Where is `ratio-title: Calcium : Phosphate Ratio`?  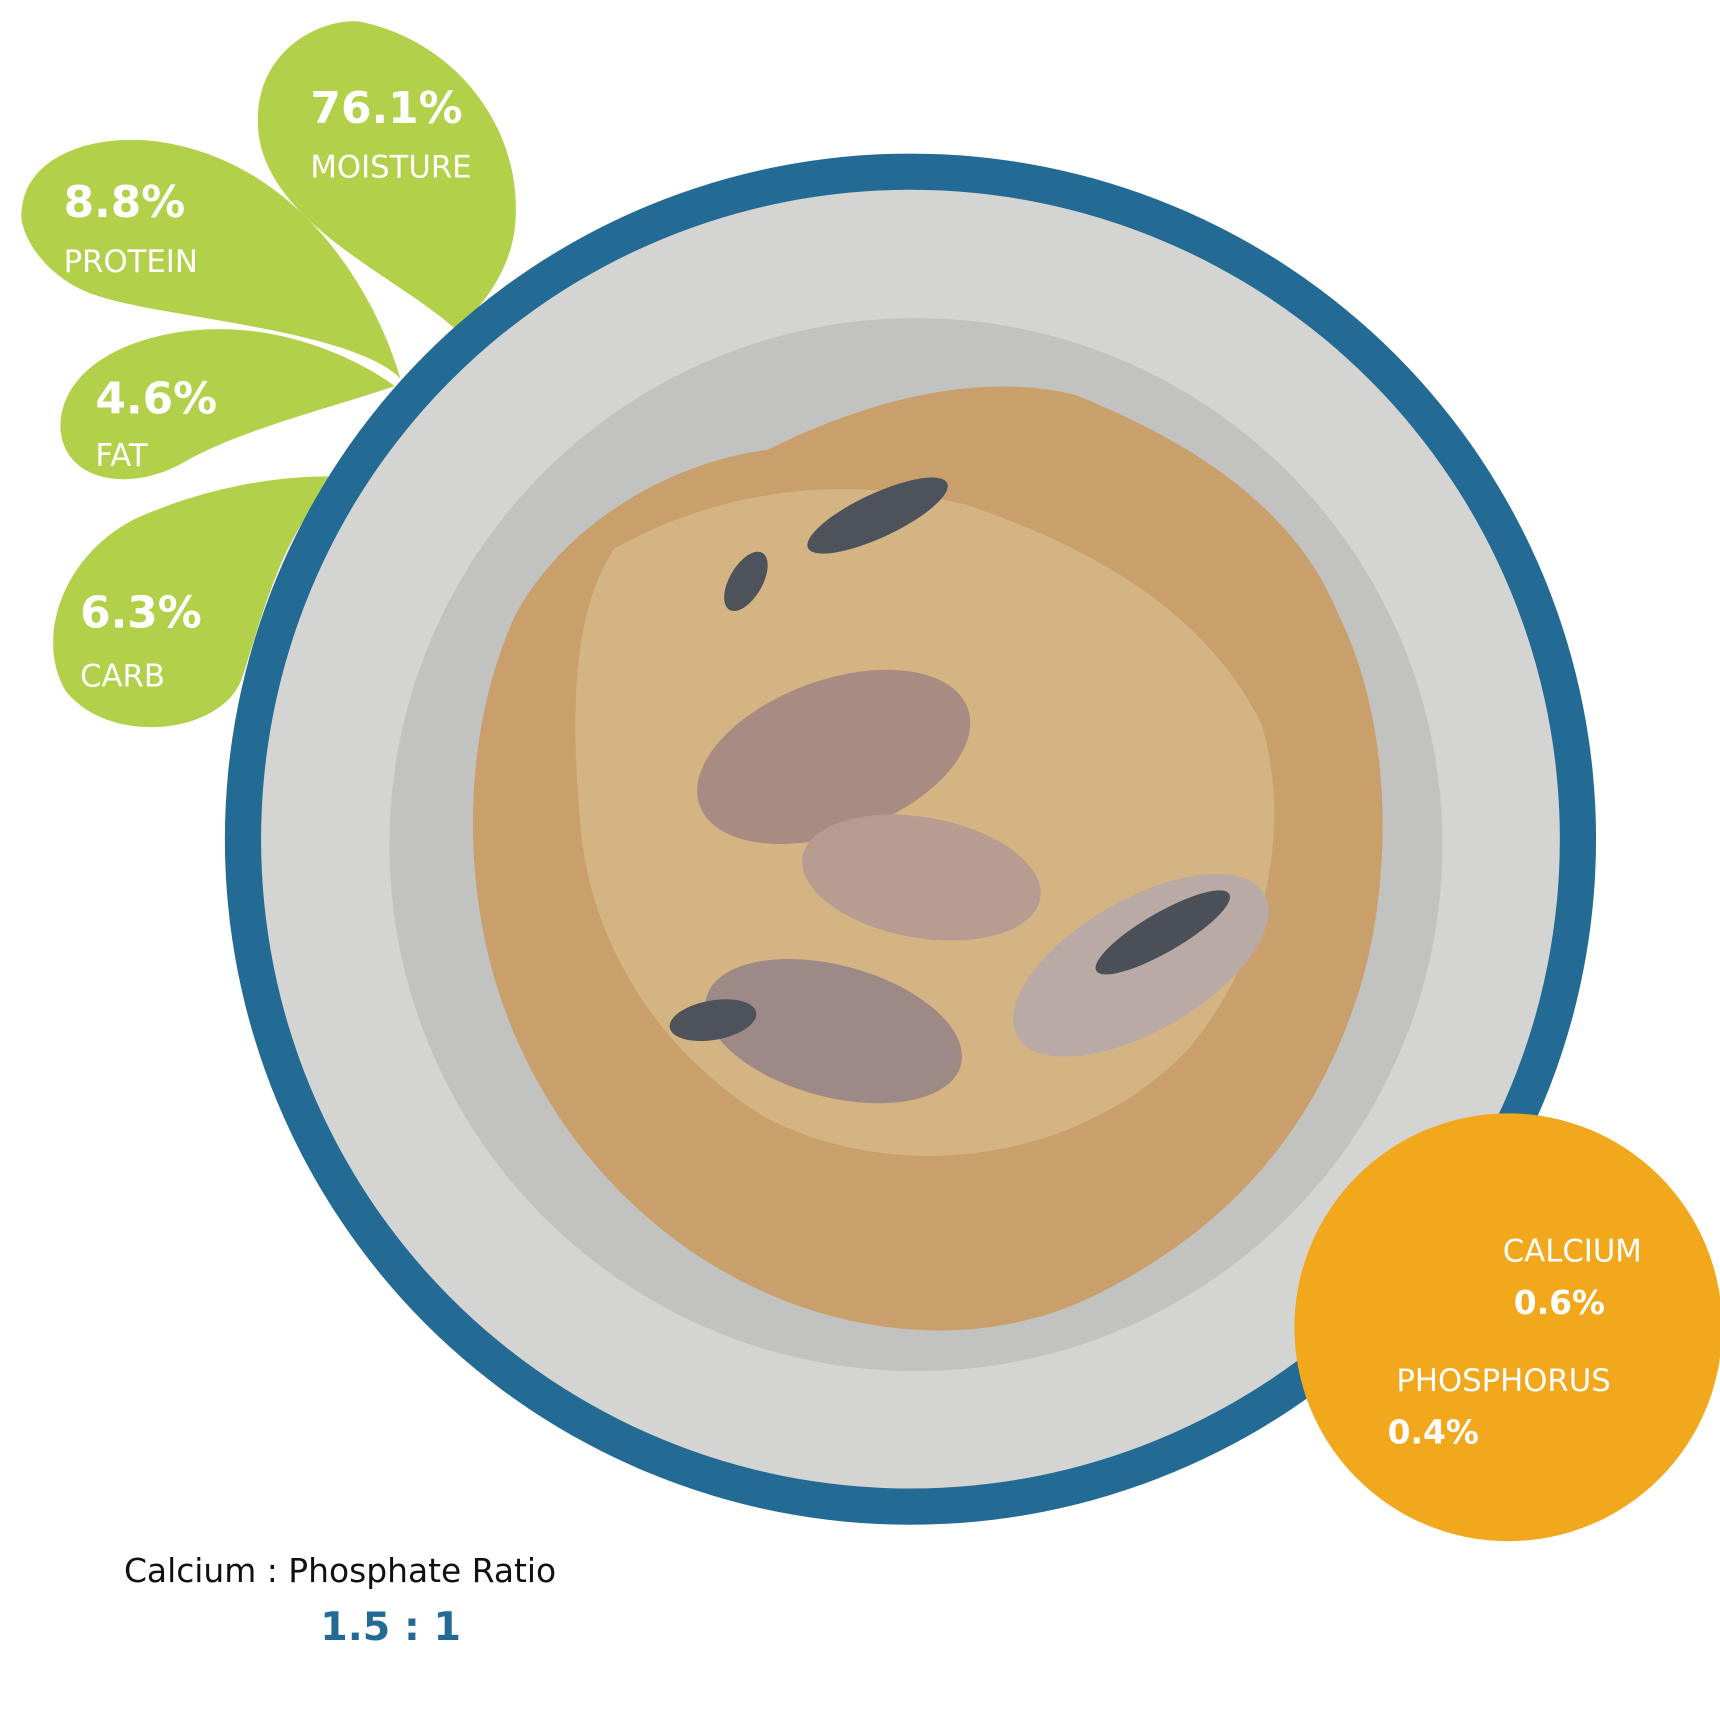 ratio-title: Calcium : Phosphate Ratio is located at coordinates (340, 1570).